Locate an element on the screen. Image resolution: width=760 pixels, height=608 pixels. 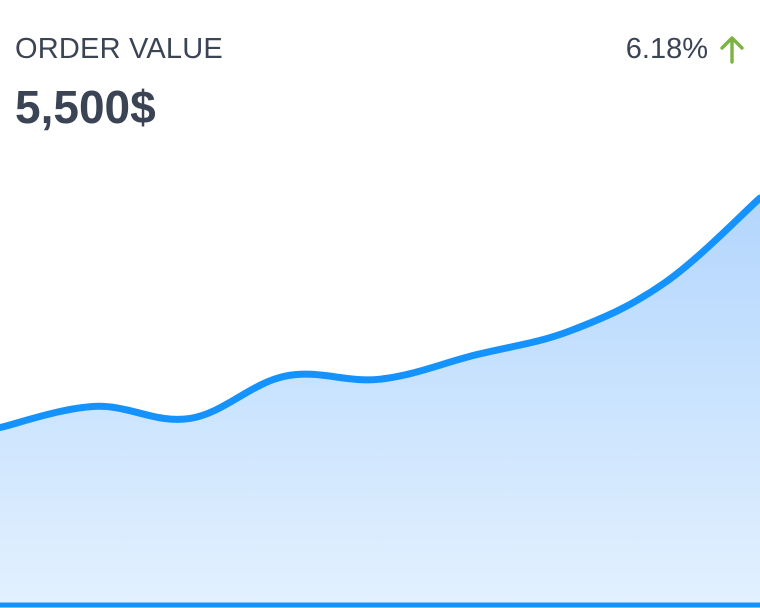
card-title: ORDER VALUE is located at coordinates (119, 49).